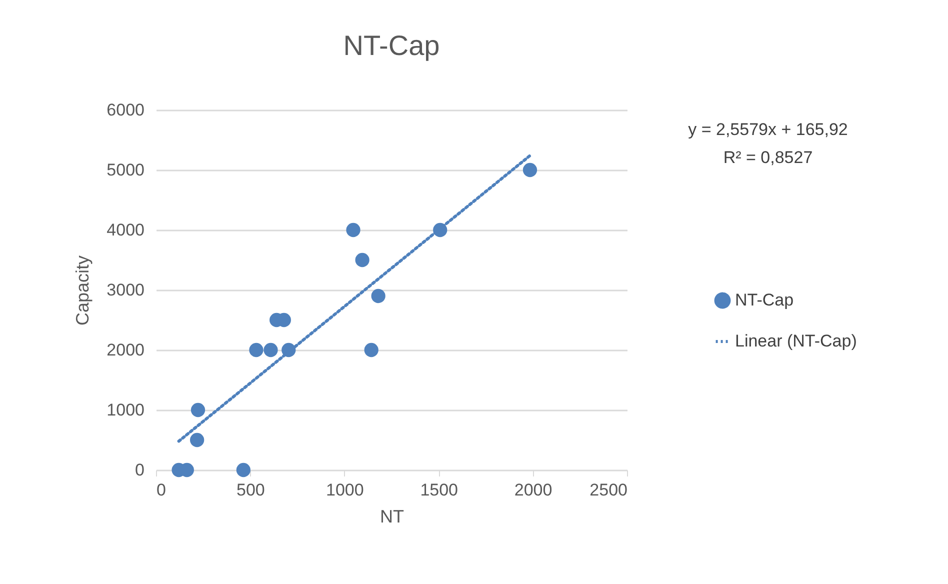 This screenshot has width=948, height=584. What do you see at coordinates (391, 45) in the screenshot?
I see `chart-title: NT-Cap` at bounding box center [391, 45].